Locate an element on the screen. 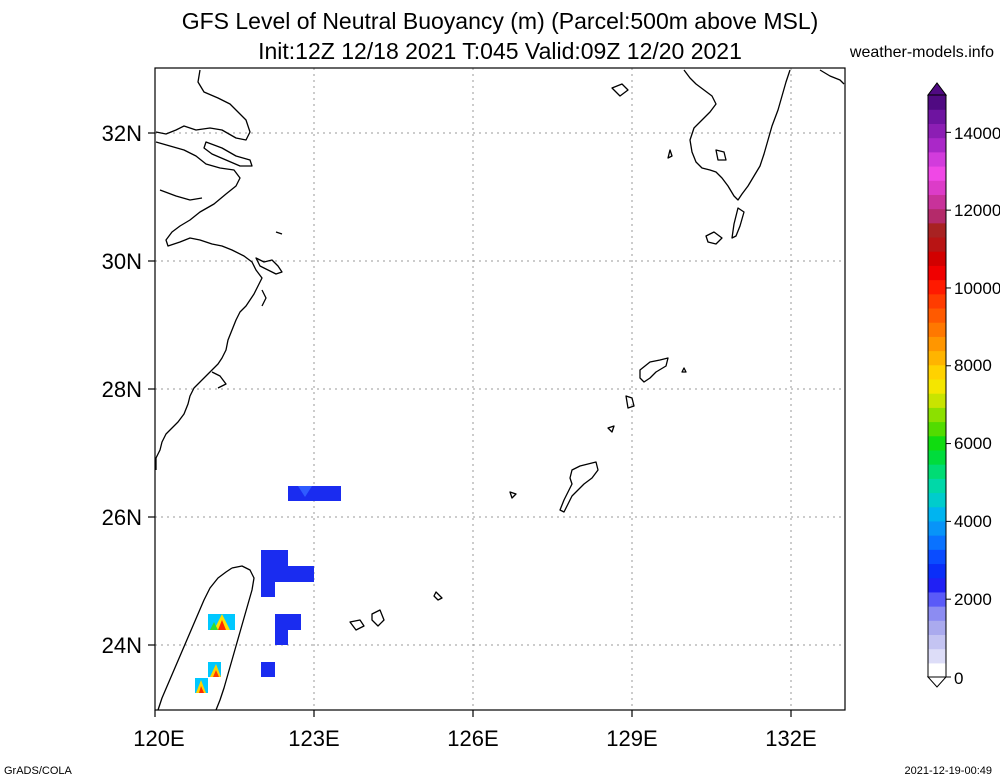  colorbar-label: 8000 is located at coordinates (973, 365).